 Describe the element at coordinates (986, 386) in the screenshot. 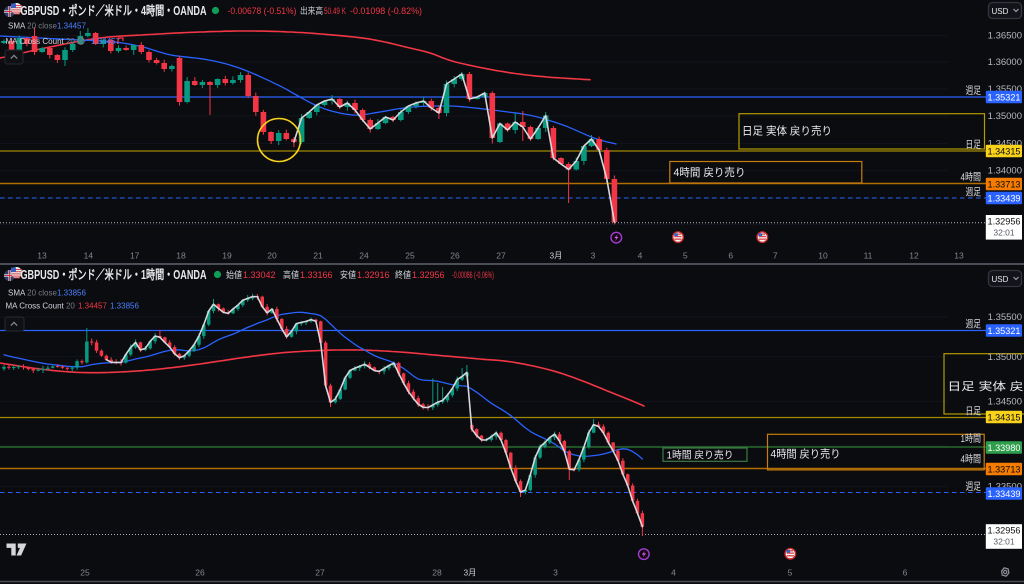

I see `svg-text: 日足 実体 戻` at that location.